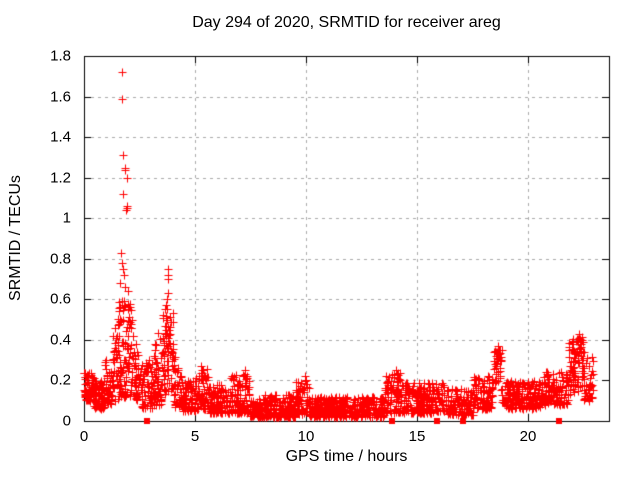  What do you see at coordinates (306, 436) in the screenshot?
I see `x-tick-label: 10` at bounding box center [306, 436].